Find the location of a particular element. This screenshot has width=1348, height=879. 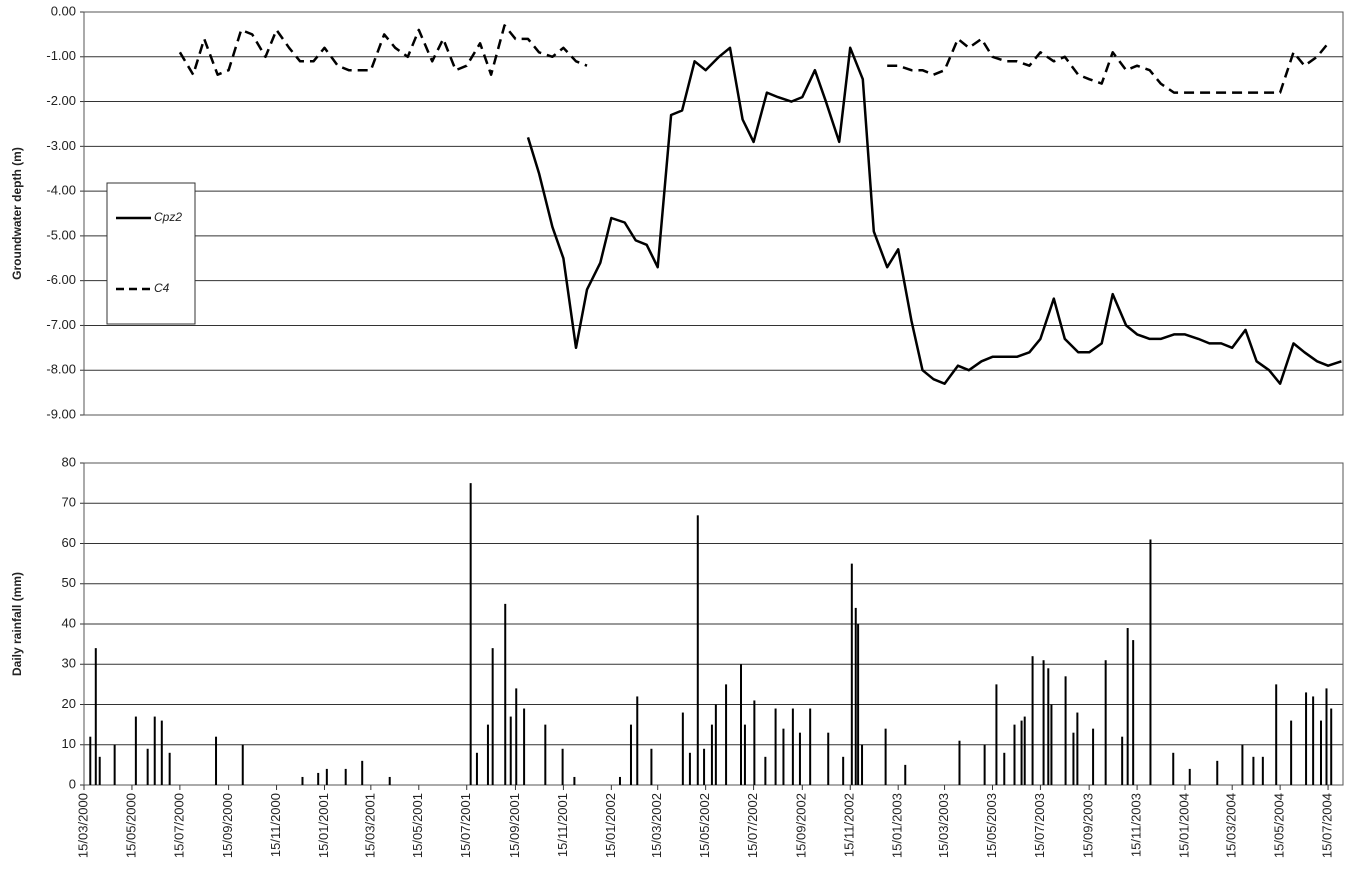

y-tick-label: 30 is located at coordinates (69, 663).